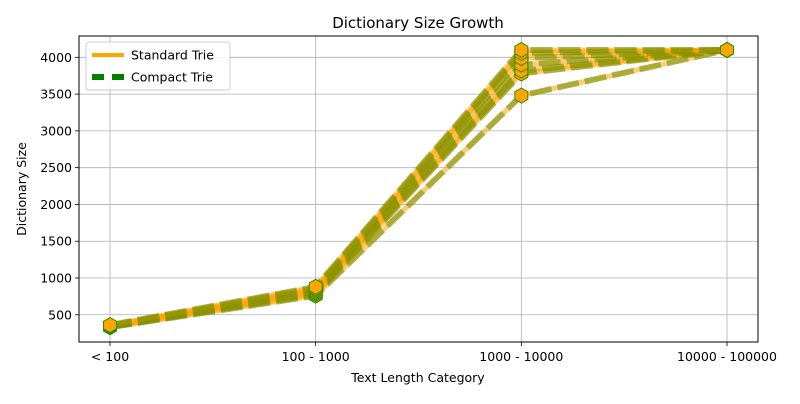 The height and width of the screenshot is (404, 800). I want to click on y-tick-label: 4000, so click(56, 57).